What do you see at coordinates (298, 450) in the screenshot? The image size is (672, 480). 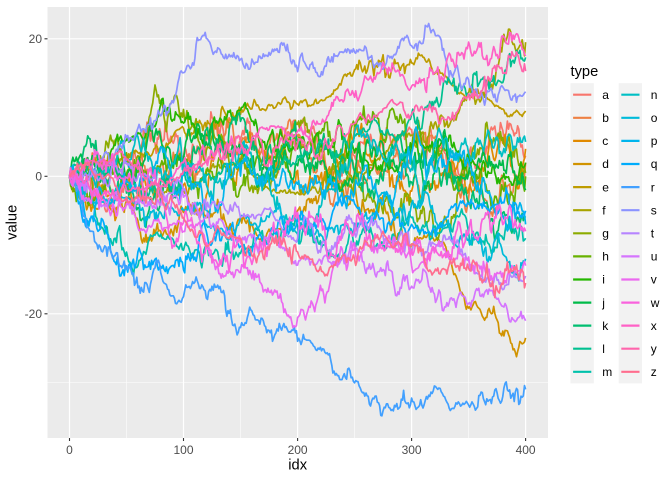 I see `svg-text: 200` at bounding box center [298, 450].